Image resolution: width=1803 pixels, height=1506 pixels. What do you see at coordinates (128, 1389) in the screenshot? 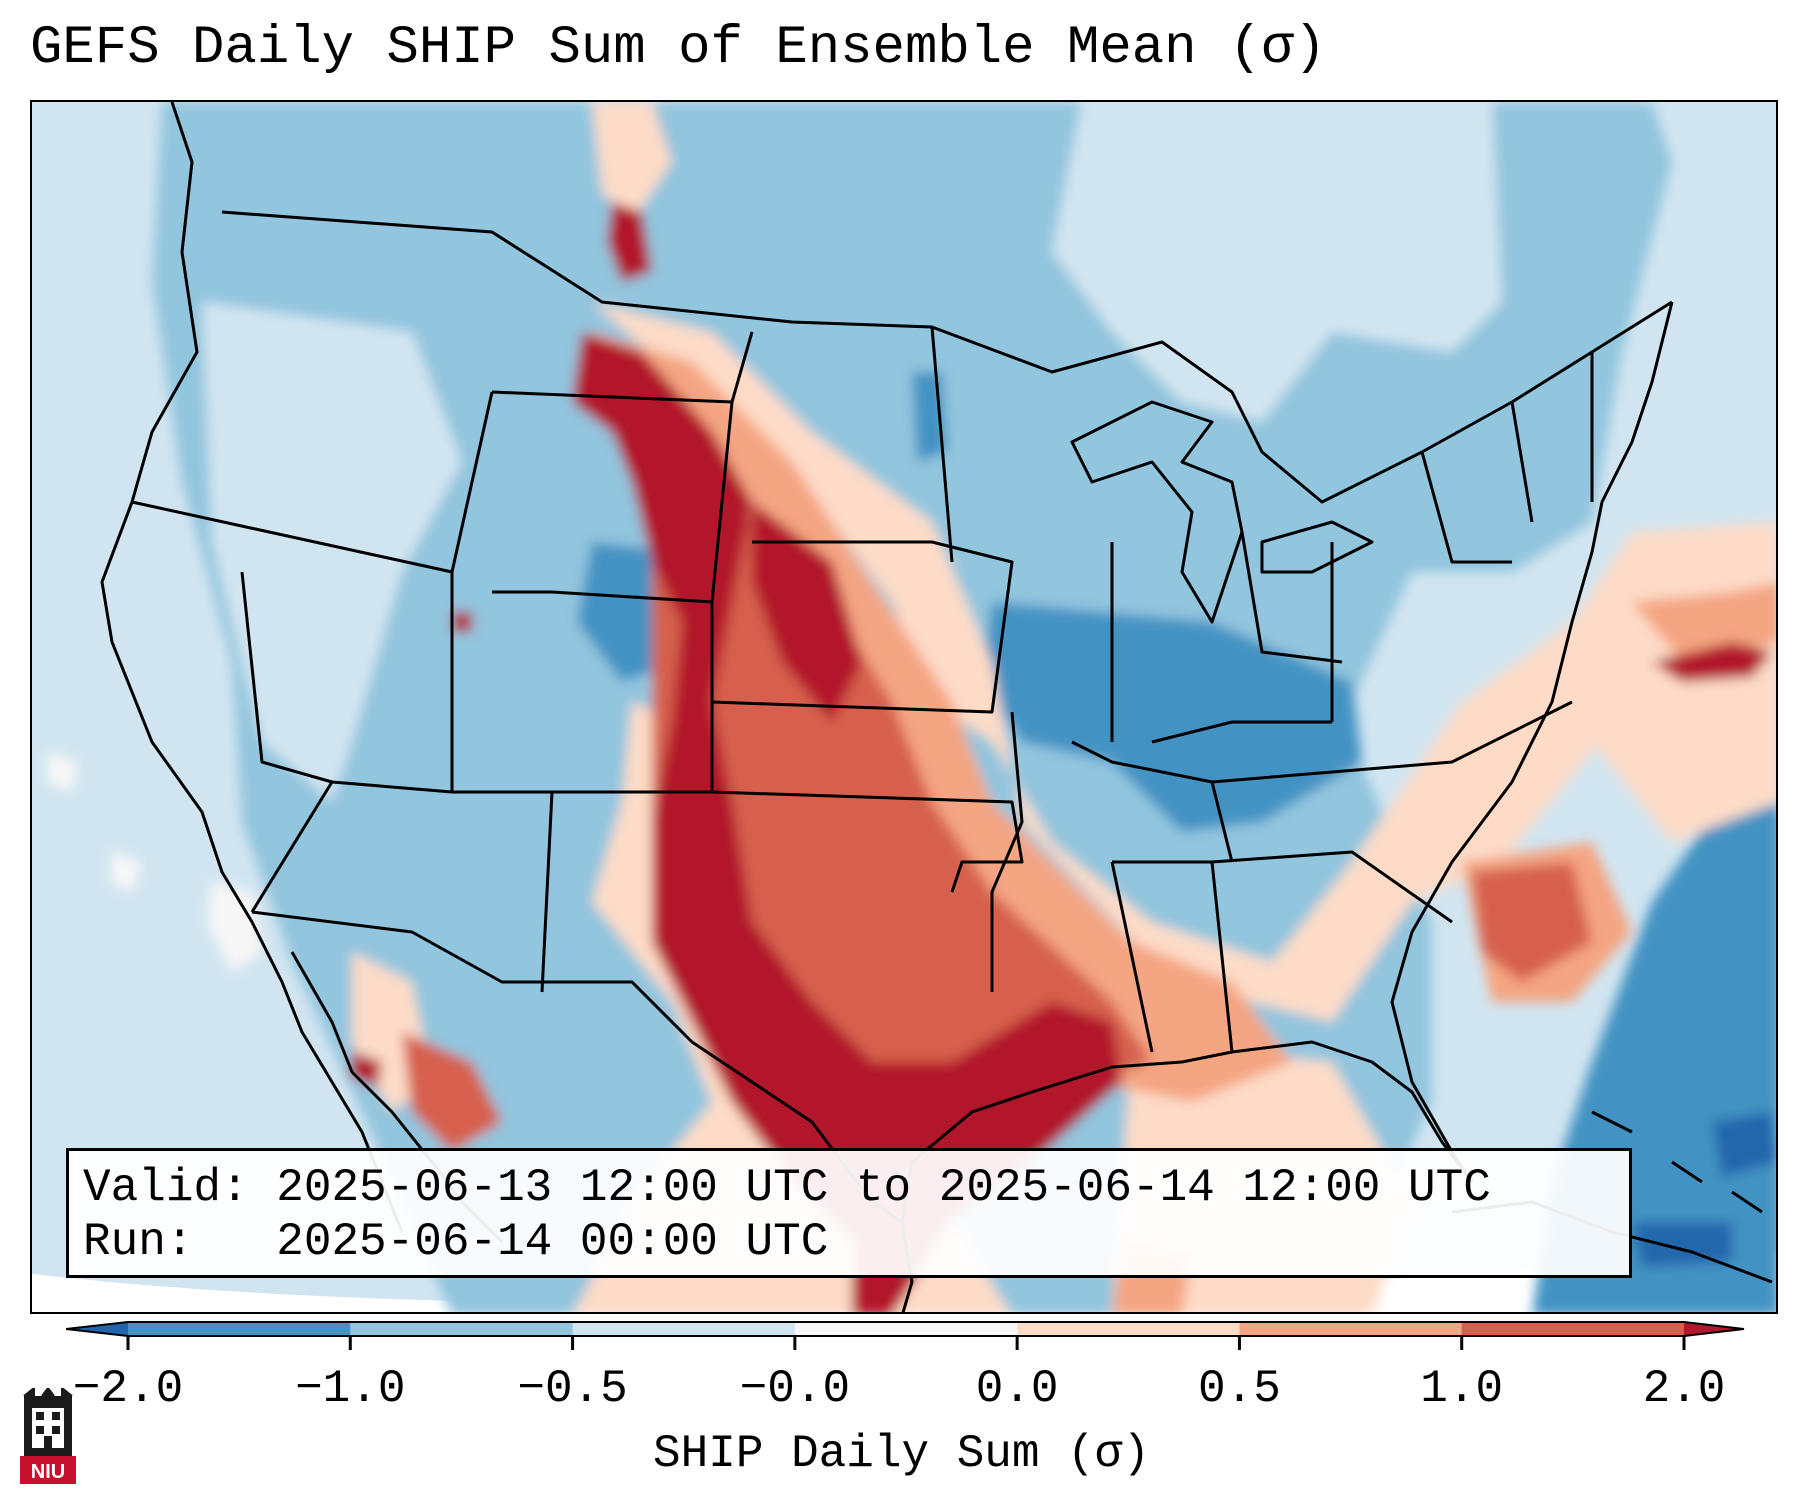
I see `colorbar-tick-label: −2.0` at bounding box center [128, 1389].